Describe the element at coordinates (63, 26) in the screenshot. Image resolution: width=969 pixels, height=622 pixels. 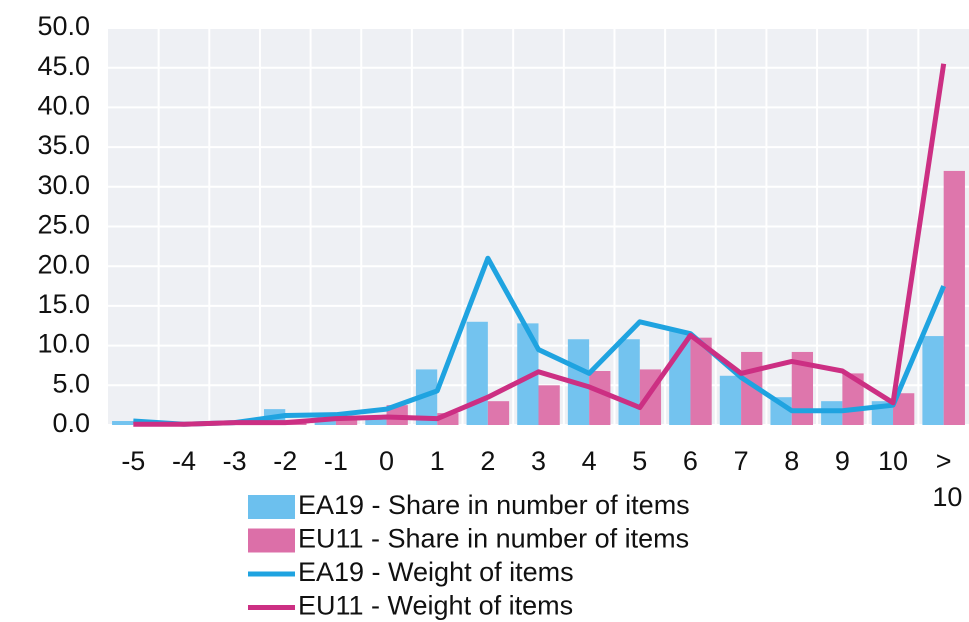
I see `y-tick-label: 50.0` at that location.